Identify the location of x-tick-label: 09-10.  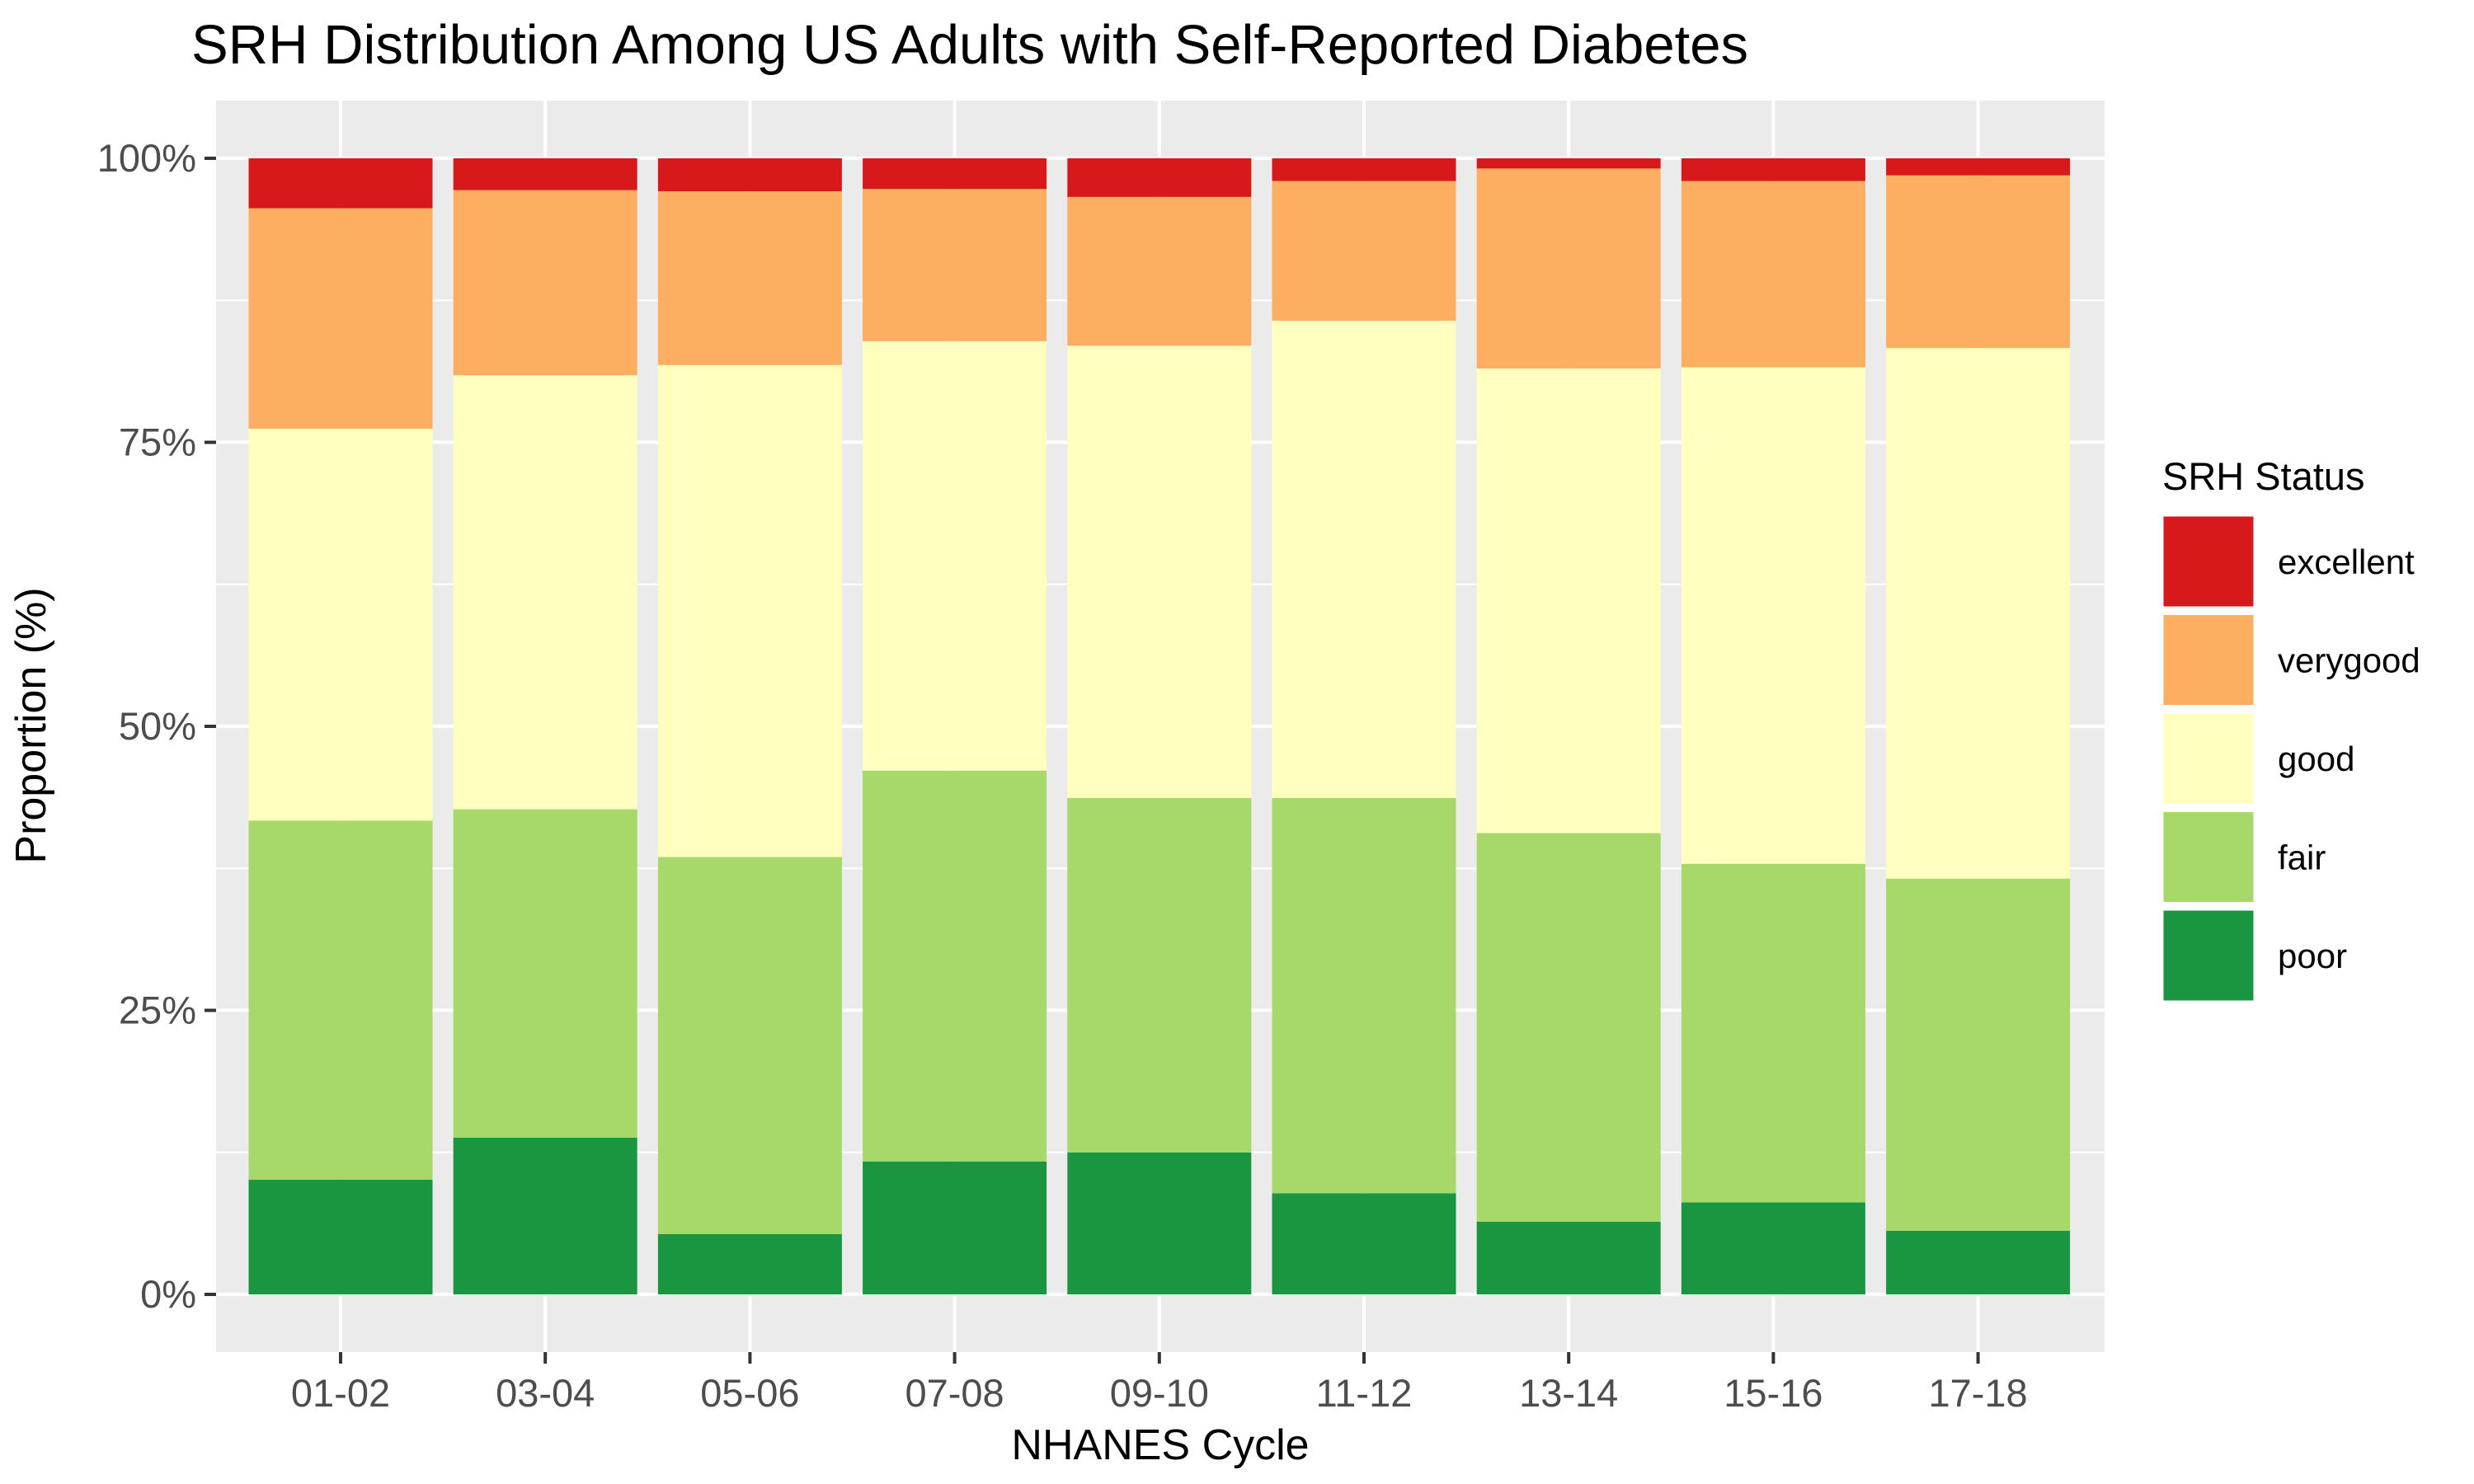
(1159, 1393).